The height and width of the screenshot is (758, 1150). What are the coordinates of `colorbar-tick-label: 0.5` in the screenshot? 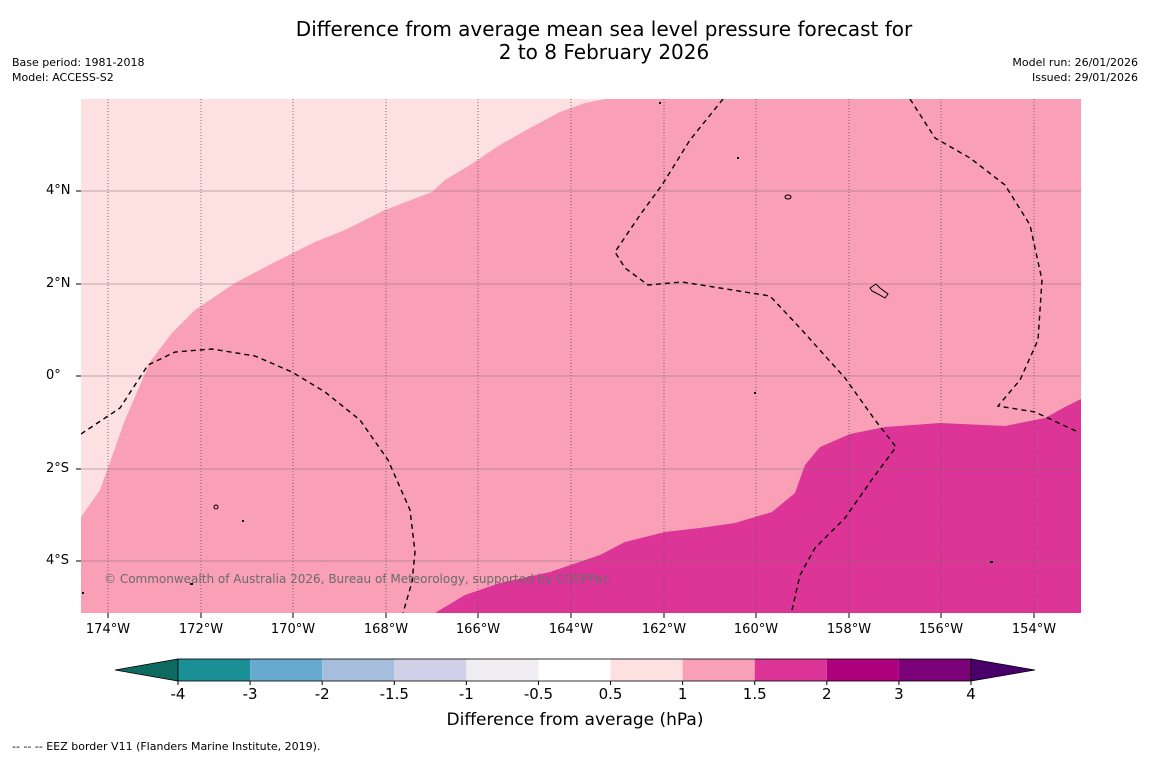 It's located at (610, 694).